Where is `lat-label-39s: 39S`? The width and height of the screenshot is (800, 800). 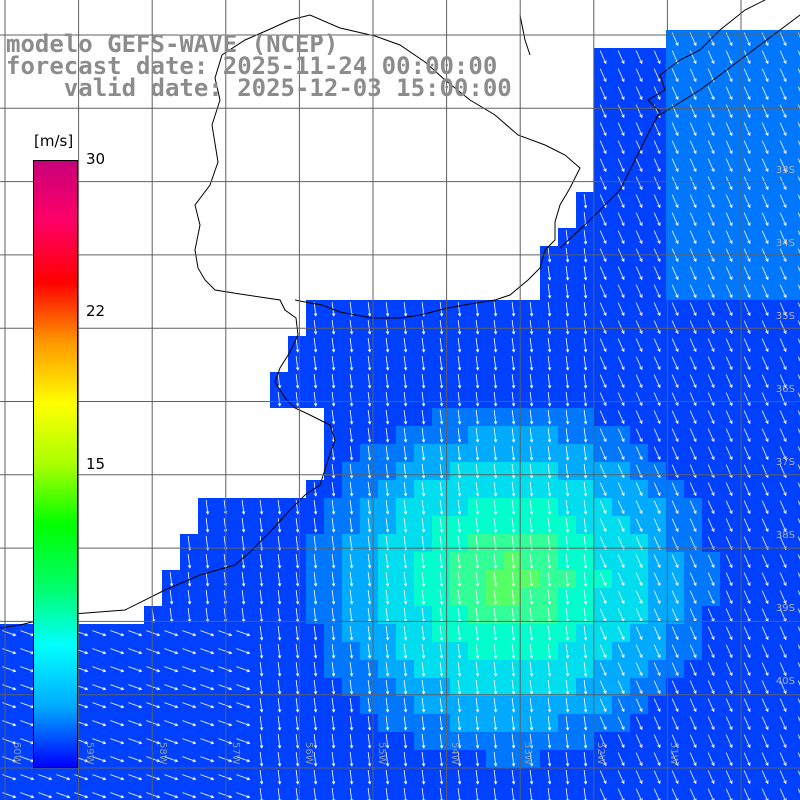
lat-label-39s: 39S is located at coordinates (785, 608).